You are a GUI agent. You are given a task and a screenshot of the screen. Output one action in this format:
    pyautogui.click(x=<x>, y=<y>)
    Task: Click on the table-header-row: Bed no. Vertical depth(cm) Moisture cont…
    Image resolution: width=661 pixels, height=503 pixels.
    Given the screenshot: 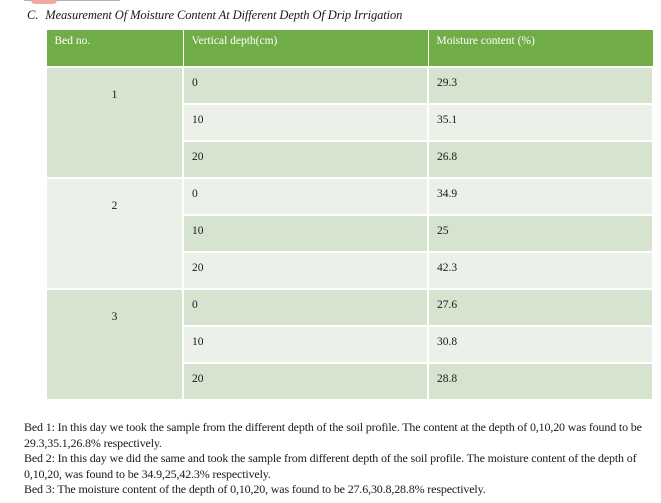 What is the action you would take?
    pyautogui.click(x=349, y=48)
    